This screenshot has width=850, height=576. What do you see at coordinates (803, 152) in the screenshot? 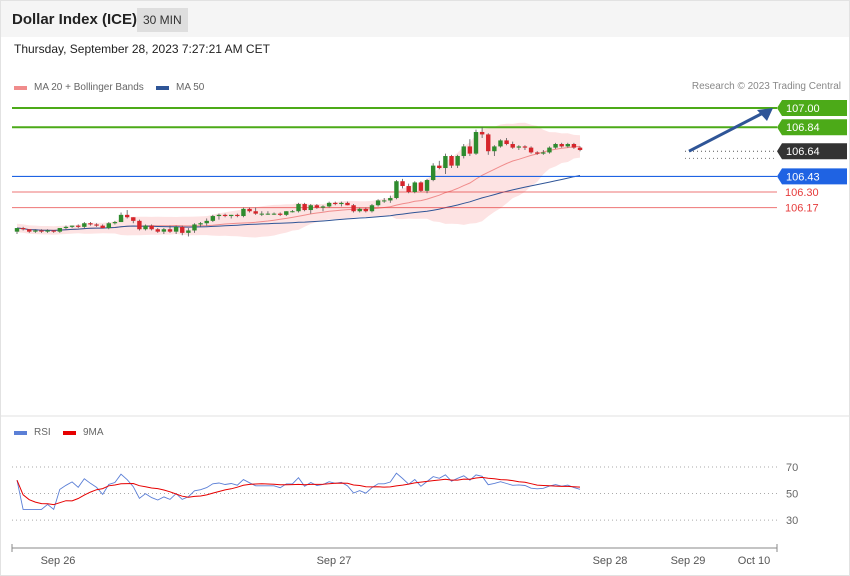
I see `level-label-2: 106.64` at bounding box center [803, 152].